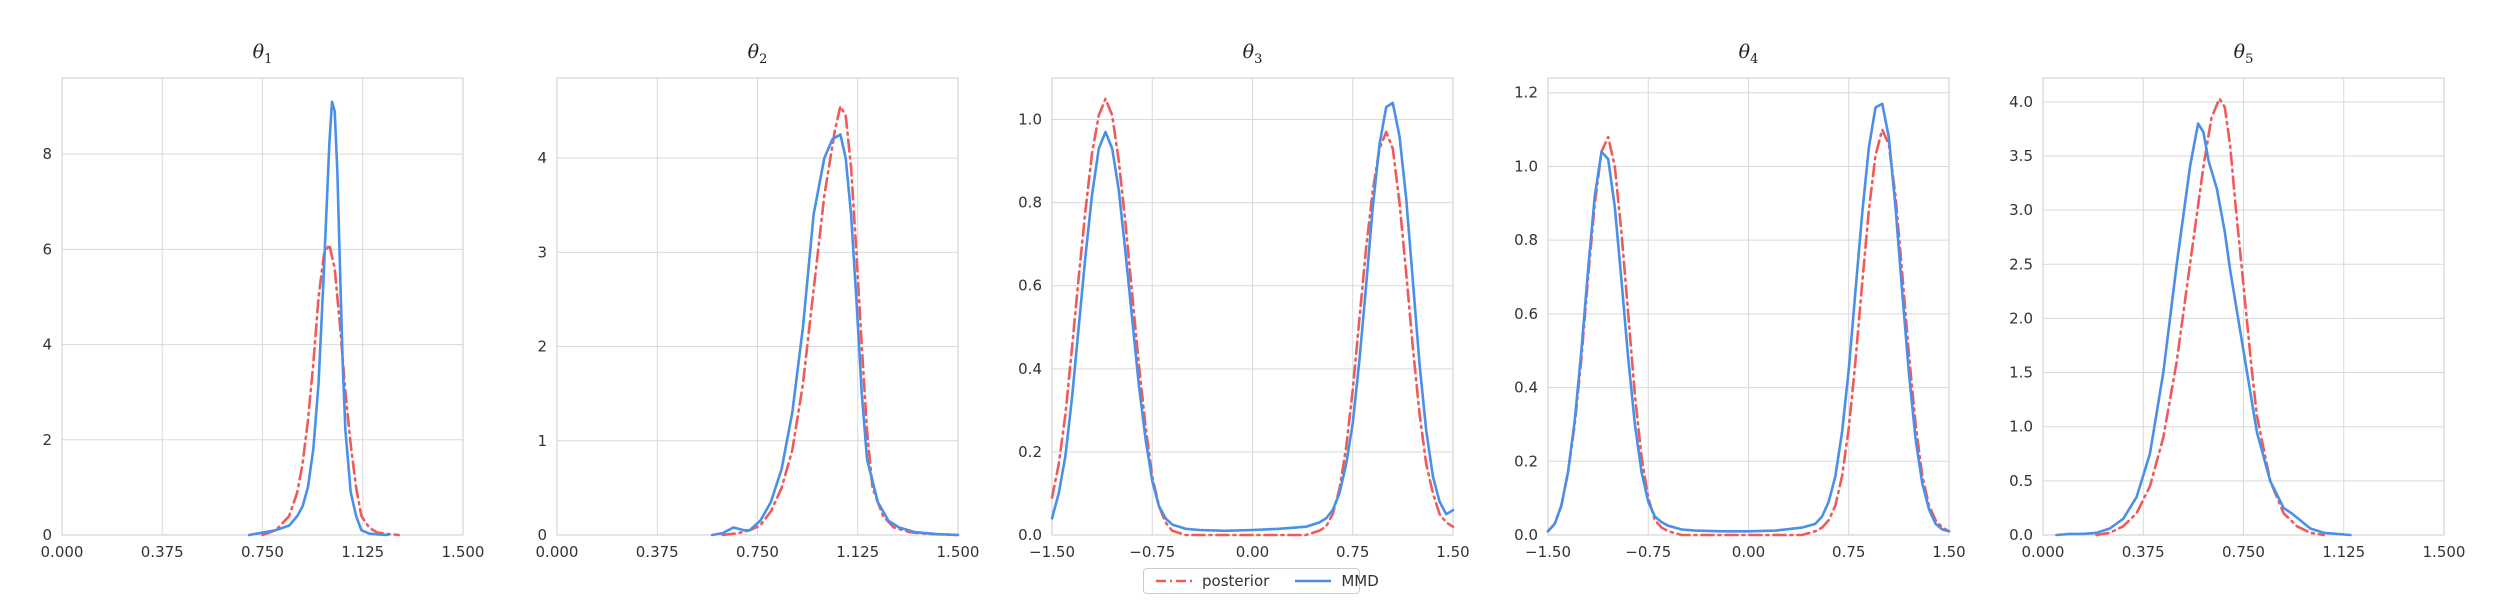 This screenshot has width=2500, height=600. Describe the element at coordinates (1749, 54) in the screenshot. I see `panel-title: θ4` at that location.